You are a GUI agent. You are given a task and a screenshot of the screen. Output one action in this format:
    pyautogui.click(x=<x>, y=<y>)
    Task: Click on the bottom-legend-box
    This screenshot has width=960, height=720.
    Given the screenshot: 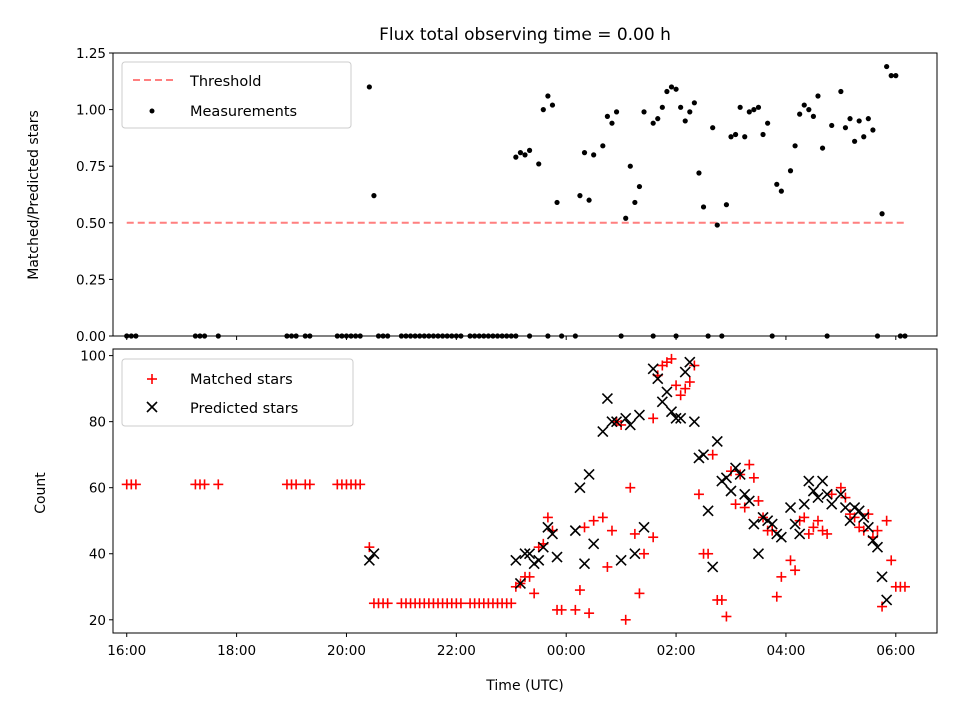 What is the action you would take?
    pyautogui.click(x=237, y=392)
    